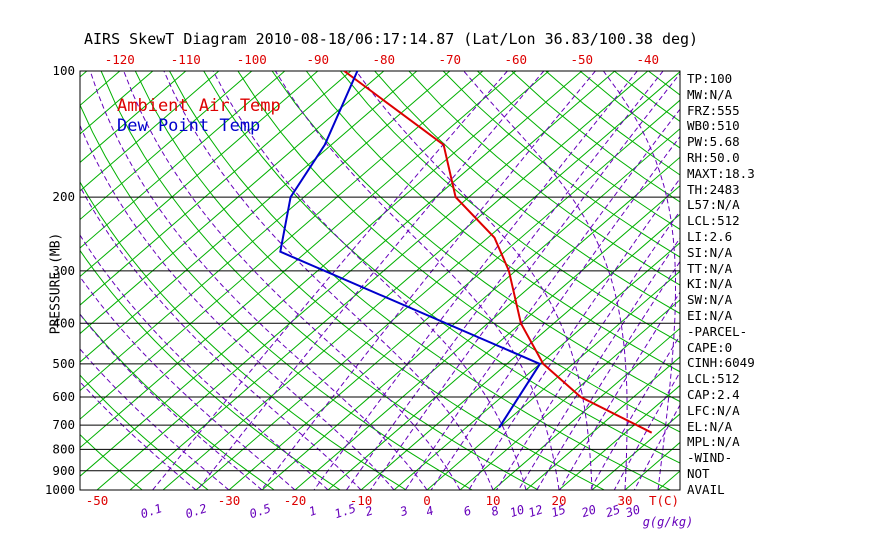 The height and width of the screenshot is (560, 870). What do you see at coordinates (60, 280) in the screenshot?
I see `pressure-tick-labels: 100 200 300 400 500 600 700 800 900 1000` at bounding box center [60, 280].